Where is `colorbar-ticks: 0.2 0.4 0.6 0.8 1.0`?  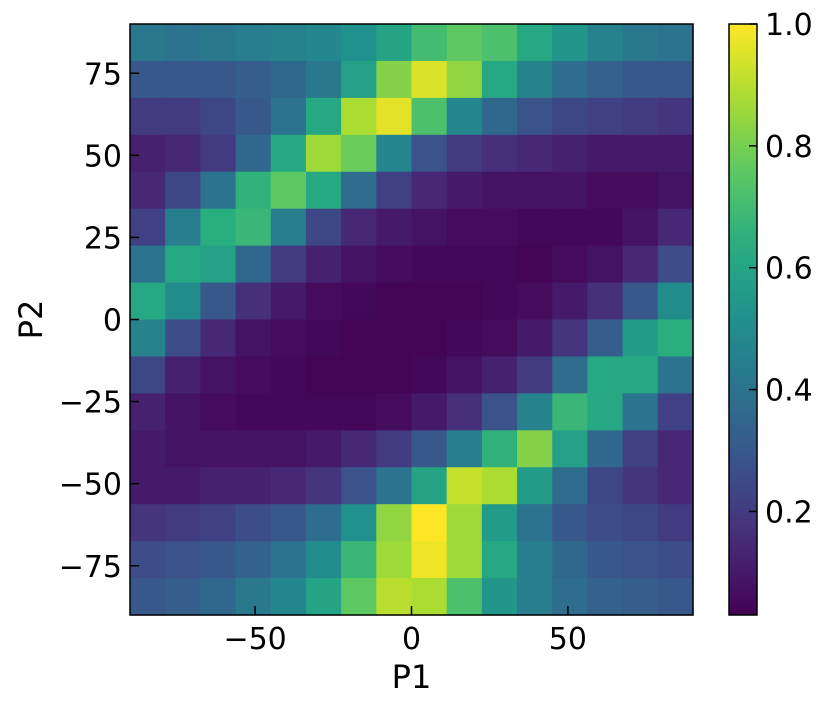 colorbar-ticks: 0.2 0.4 0.6 0.8 1.0 is located at coordinates (781, 269).